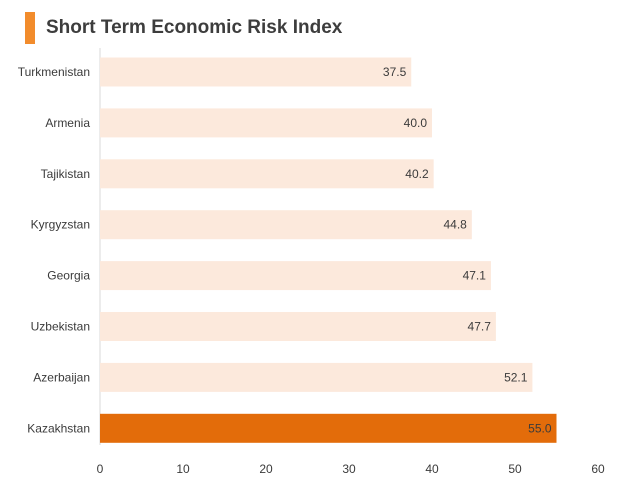 This screenshot has width=622, height=490. I want to click on bar-azerbaijan, so click(316, 377).